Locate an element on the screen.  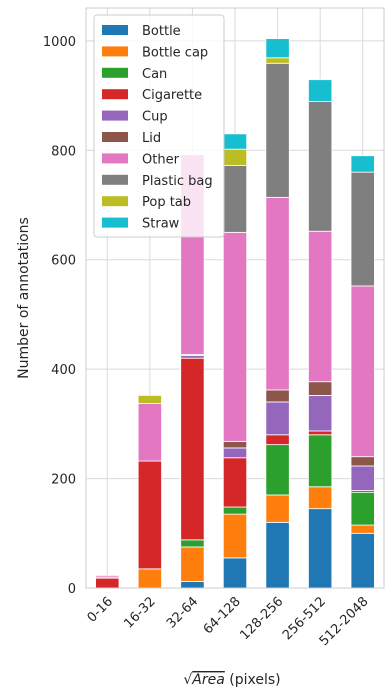
legend-label: Bottle is located at coordinates (161, 31).